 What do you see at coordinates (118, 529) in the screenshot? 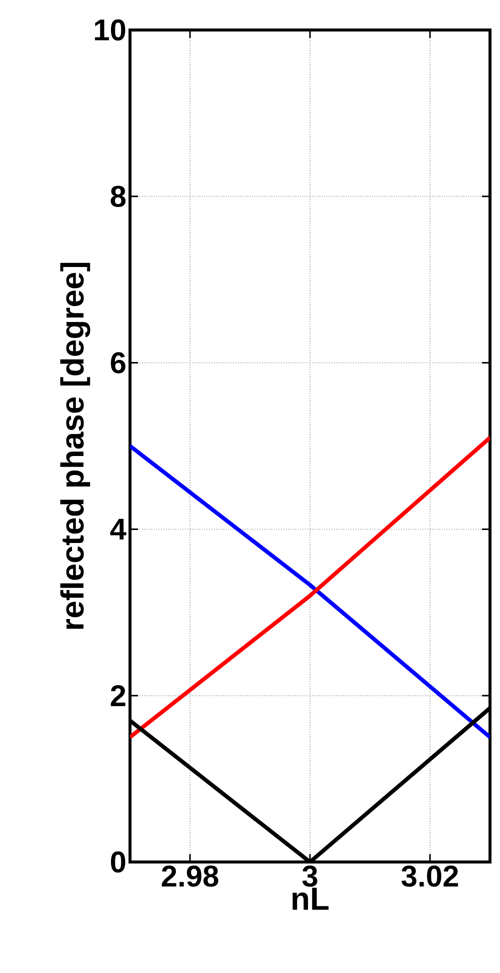
I see `y-tick-label: 4` at bounding box center [118, 529].